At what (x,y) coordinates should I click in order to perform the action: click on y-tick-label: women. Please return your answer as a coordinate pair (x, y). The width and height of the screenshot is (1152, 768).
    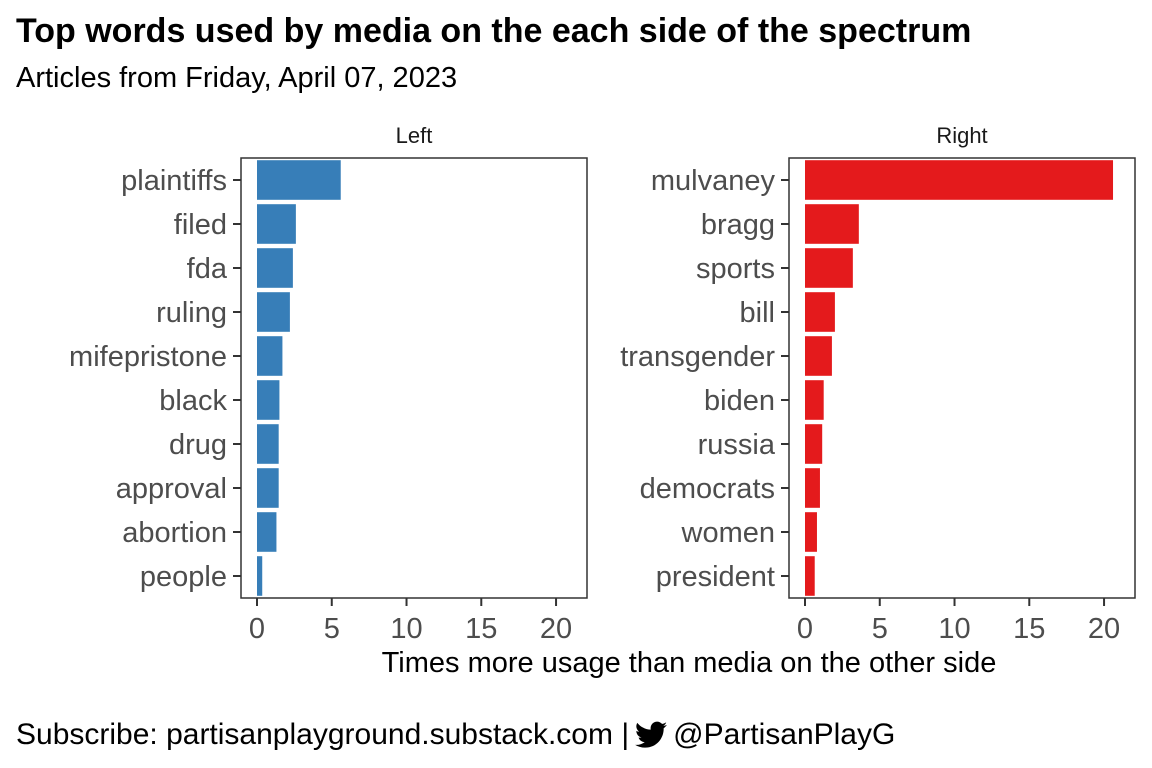
    Looking at the image, I should click on (728, 533).